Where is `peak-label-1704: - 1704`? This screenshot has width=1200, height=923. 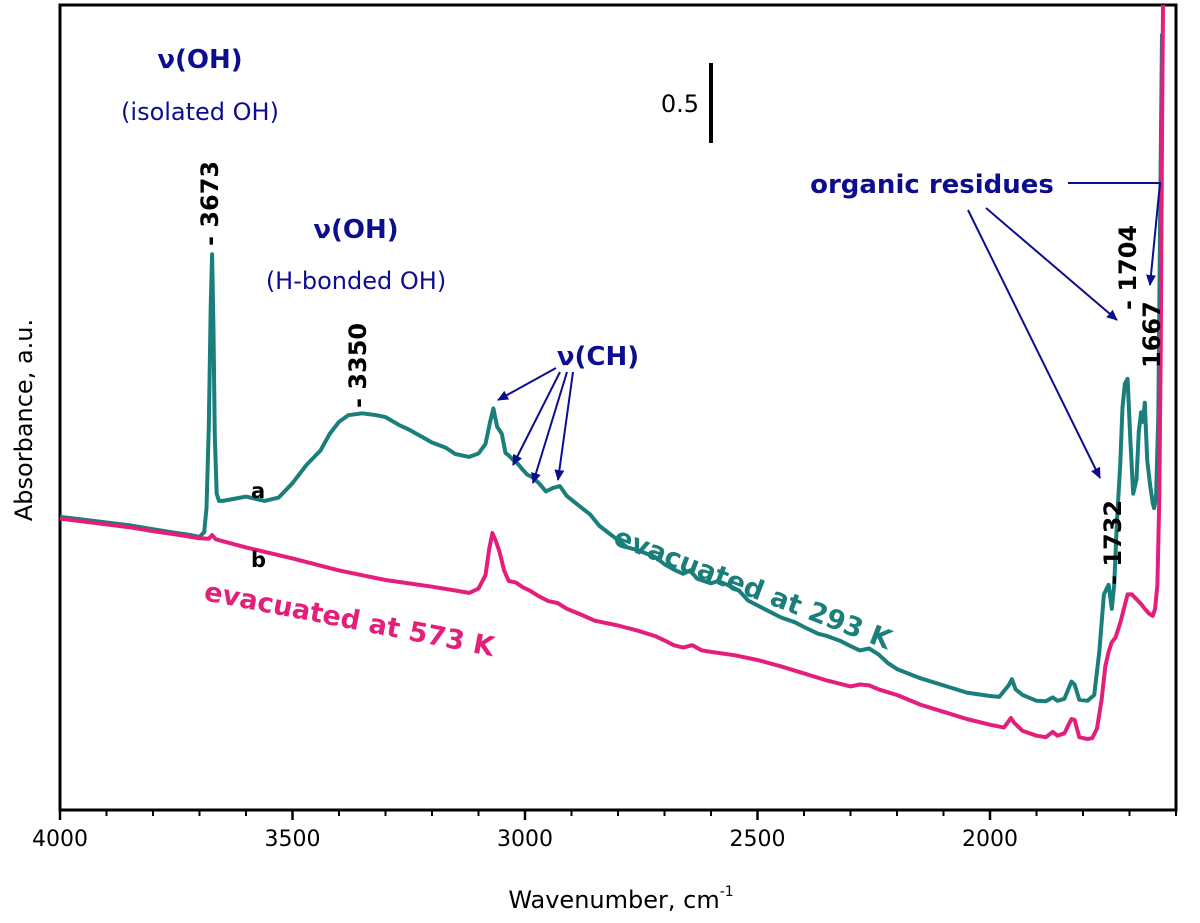 peak-label-1704: - 1704 is located at coordinates (1128, 267).